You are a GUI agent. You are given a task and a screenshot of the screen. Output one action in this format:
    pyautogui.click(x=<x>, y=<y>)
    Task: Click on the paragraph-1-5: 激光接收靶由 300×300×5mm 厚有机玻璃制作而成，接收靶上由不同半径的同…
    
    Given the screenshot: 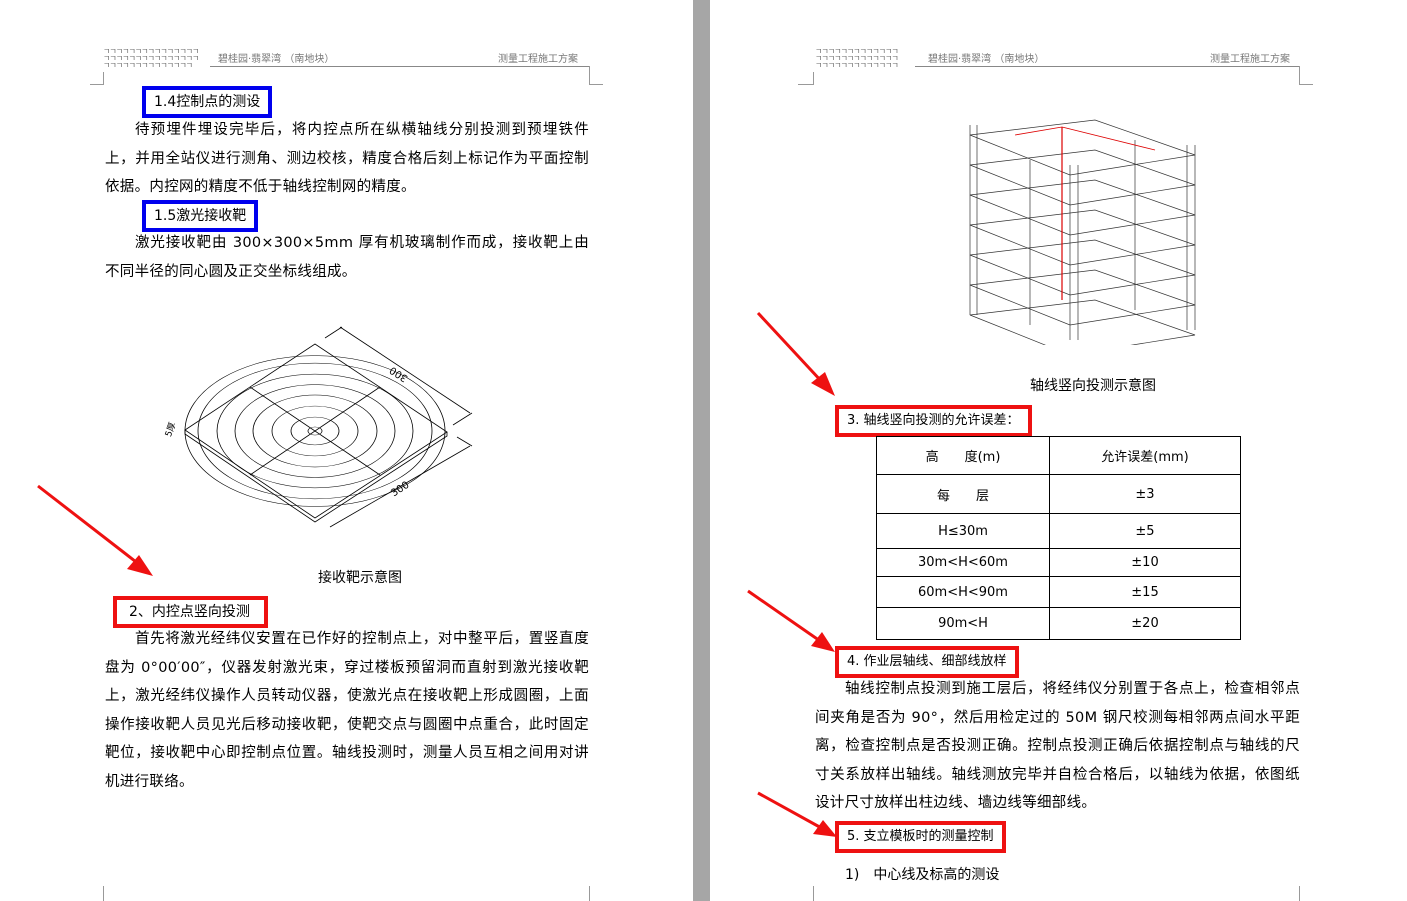 What is the action you would take?
    pyautogui.click(x=347, y=257)
    